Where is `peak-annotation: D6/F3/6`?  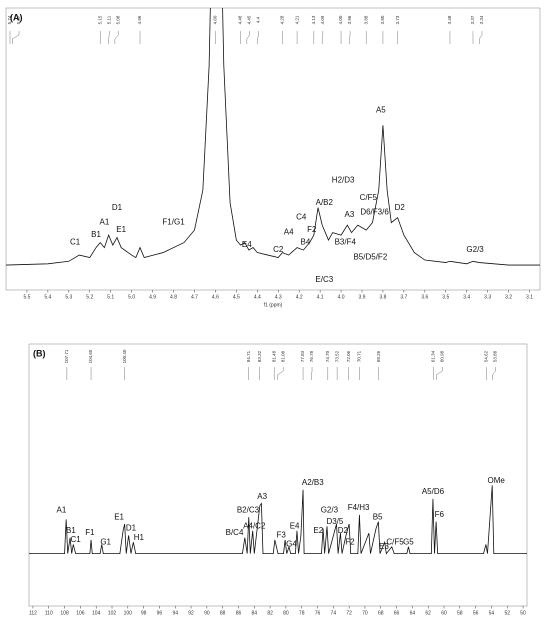 peak-annotation: D6/F3/6 is located at coordinates (374, 212).